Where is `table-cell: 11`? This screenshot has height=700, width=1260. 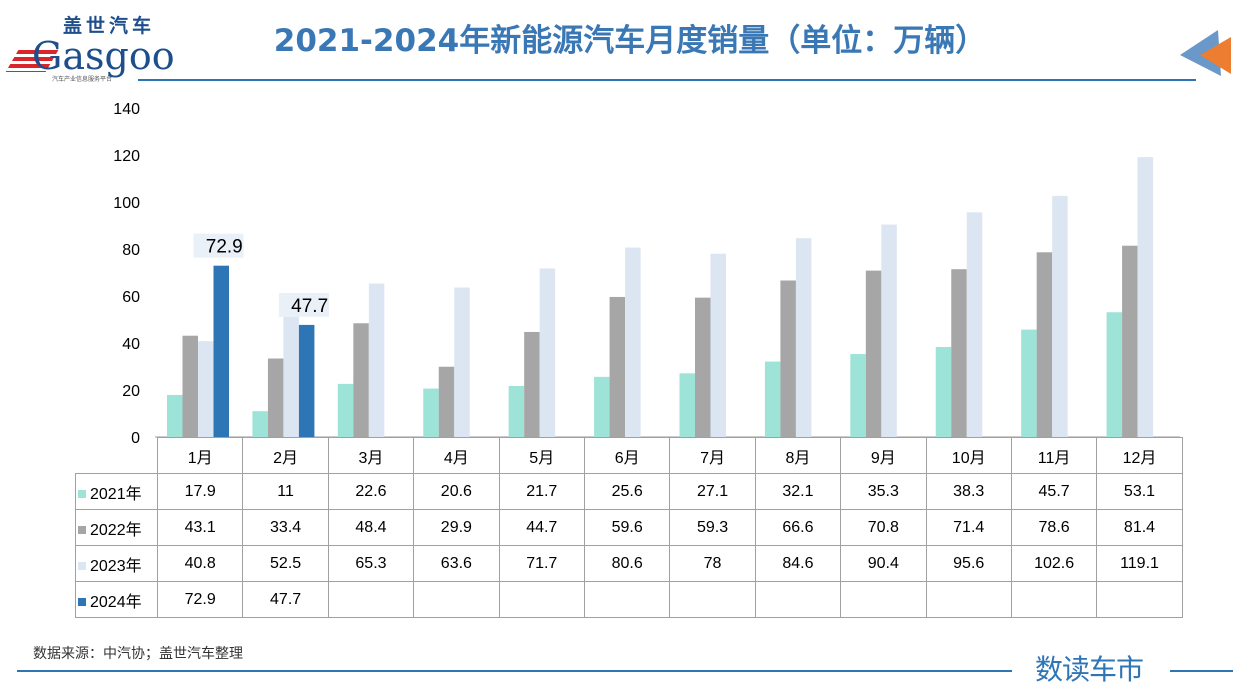 table-cell: 11 is located at coordinates (285, 491).